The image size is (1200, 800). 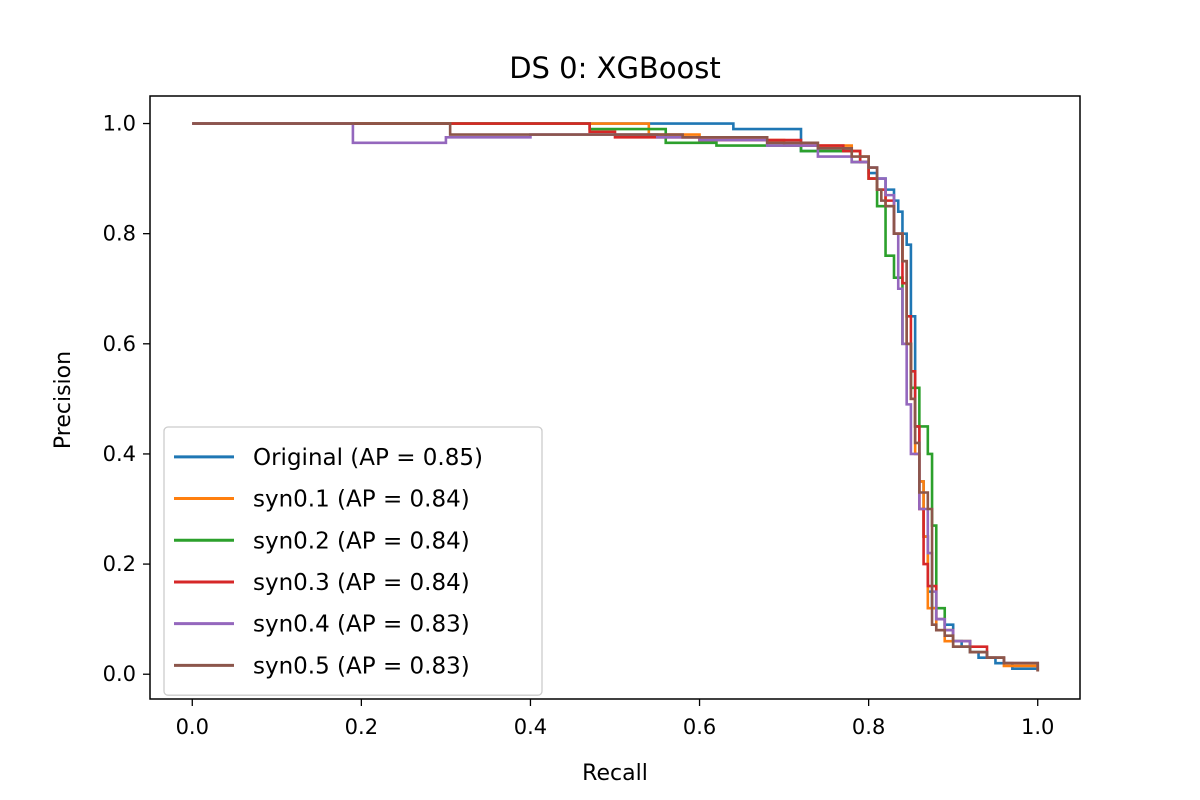 What do you see at coordinates (119, 454) in the screenshot?
I see `y-tick-label: 0.4` at bounding box center [119, 454].